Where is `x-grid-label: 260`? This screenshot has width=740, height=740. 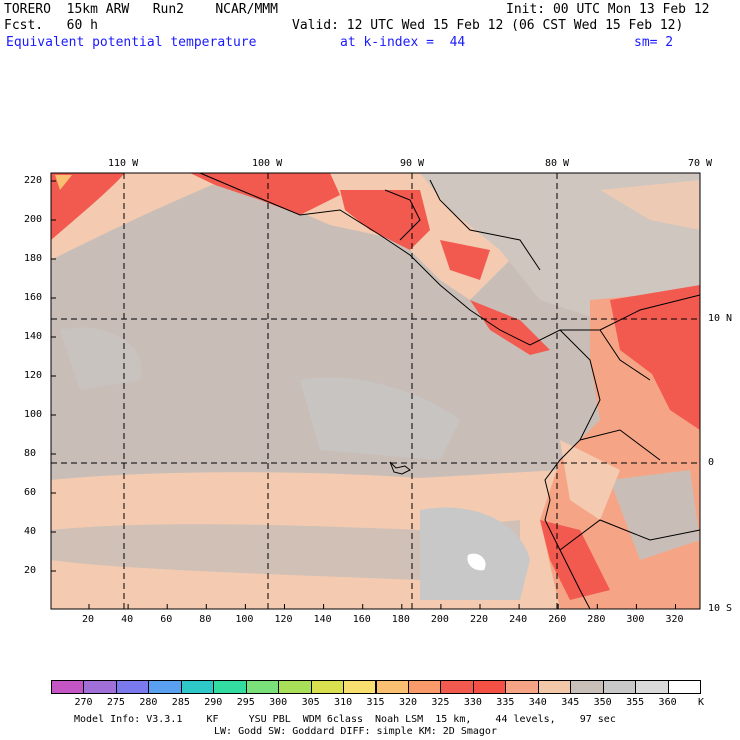 x-grid-label: 260 is located at coordinates (557, 619).